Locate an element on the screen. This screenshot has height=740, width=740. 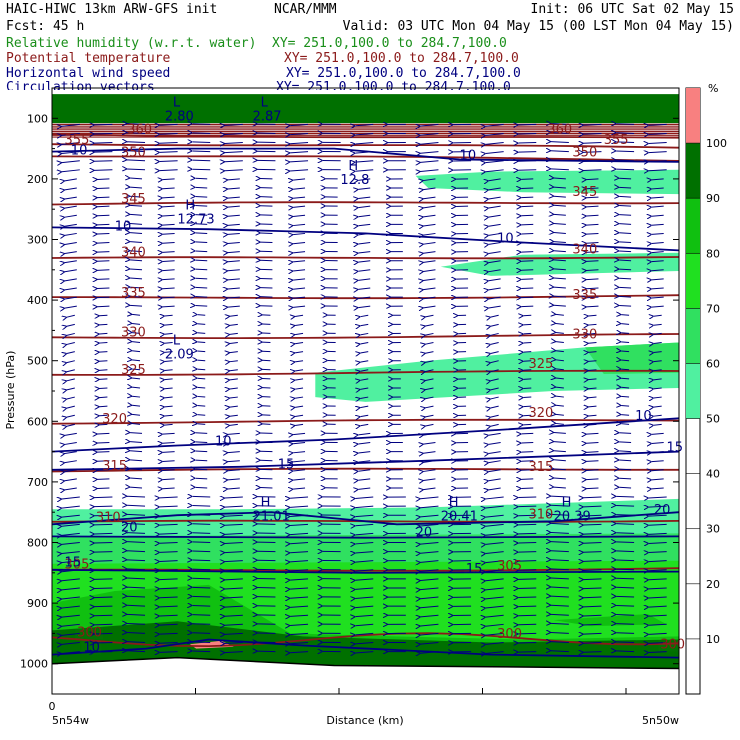
wind-label: 20 is located at coordinates (662, 510).